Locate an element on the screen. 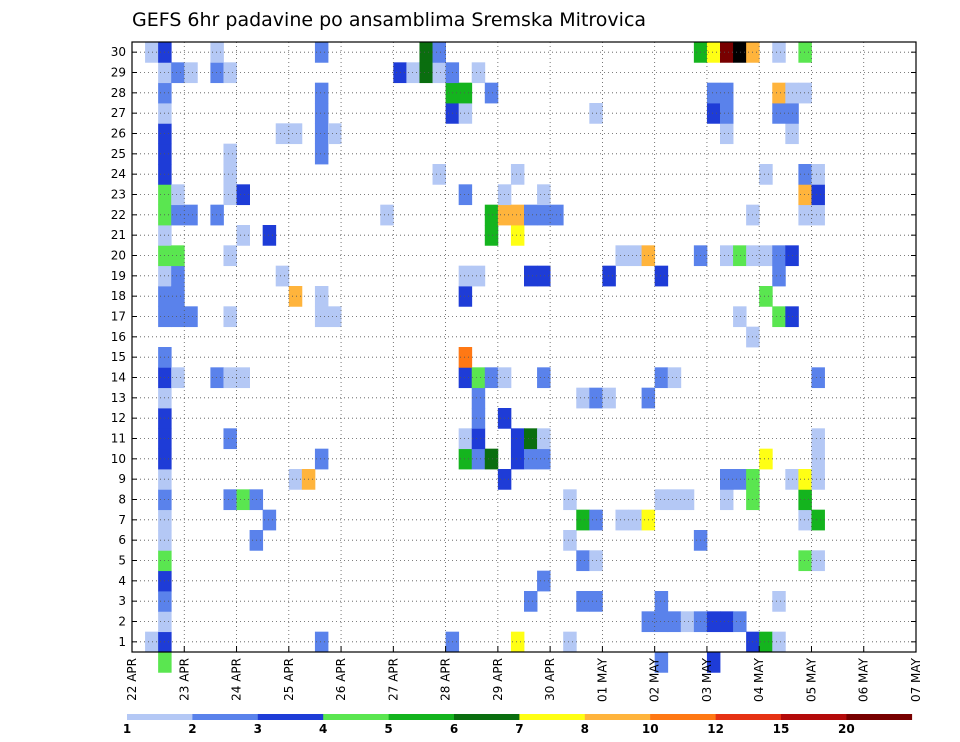  y-tick-label: 23 is located at coordinates (118, 195).